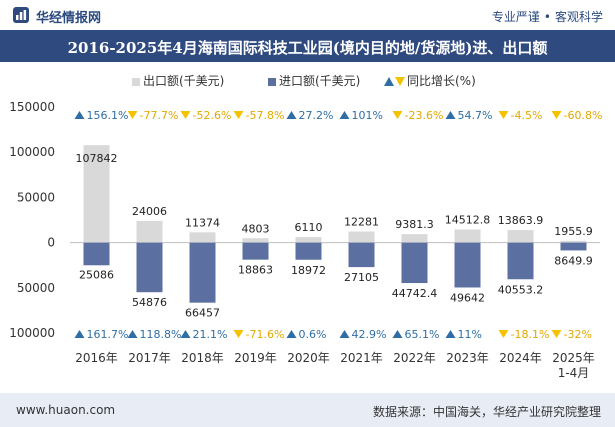 The image size is (615, 427). I want to click on export-growth-label: 54.7%, so click(475, 115).